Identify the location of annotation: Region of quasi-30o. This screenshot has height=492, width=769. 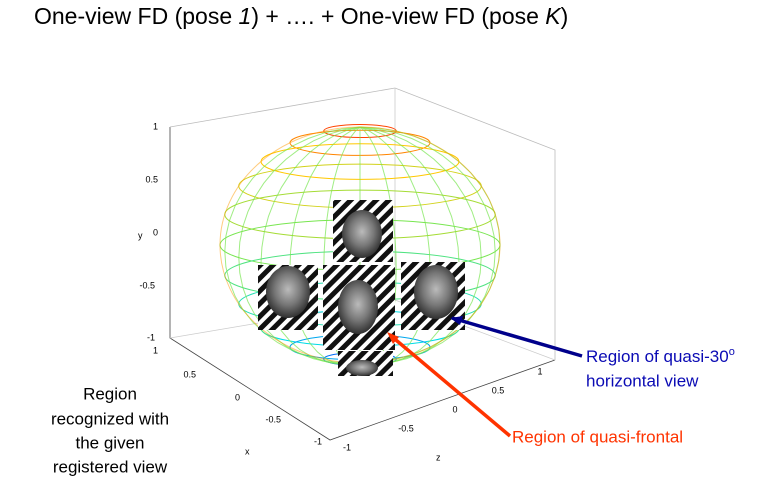
(660, 356).